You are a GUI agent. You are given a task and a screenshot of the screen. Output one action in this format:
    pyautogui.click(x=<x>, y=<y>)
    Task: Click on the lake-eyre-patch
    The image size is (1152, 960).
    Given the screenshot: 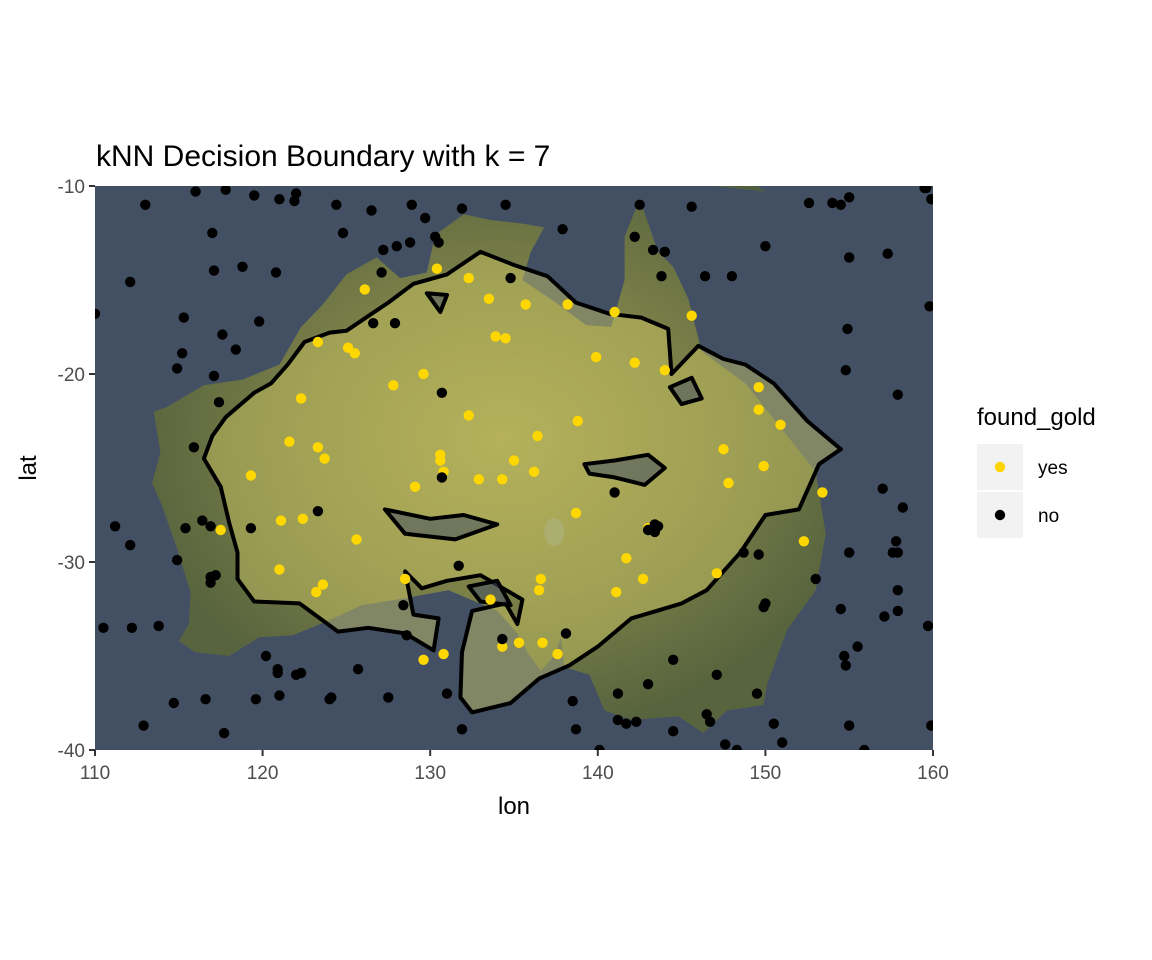 What is the action you would take?
    pyautogui.click(x=554, y=531)
    